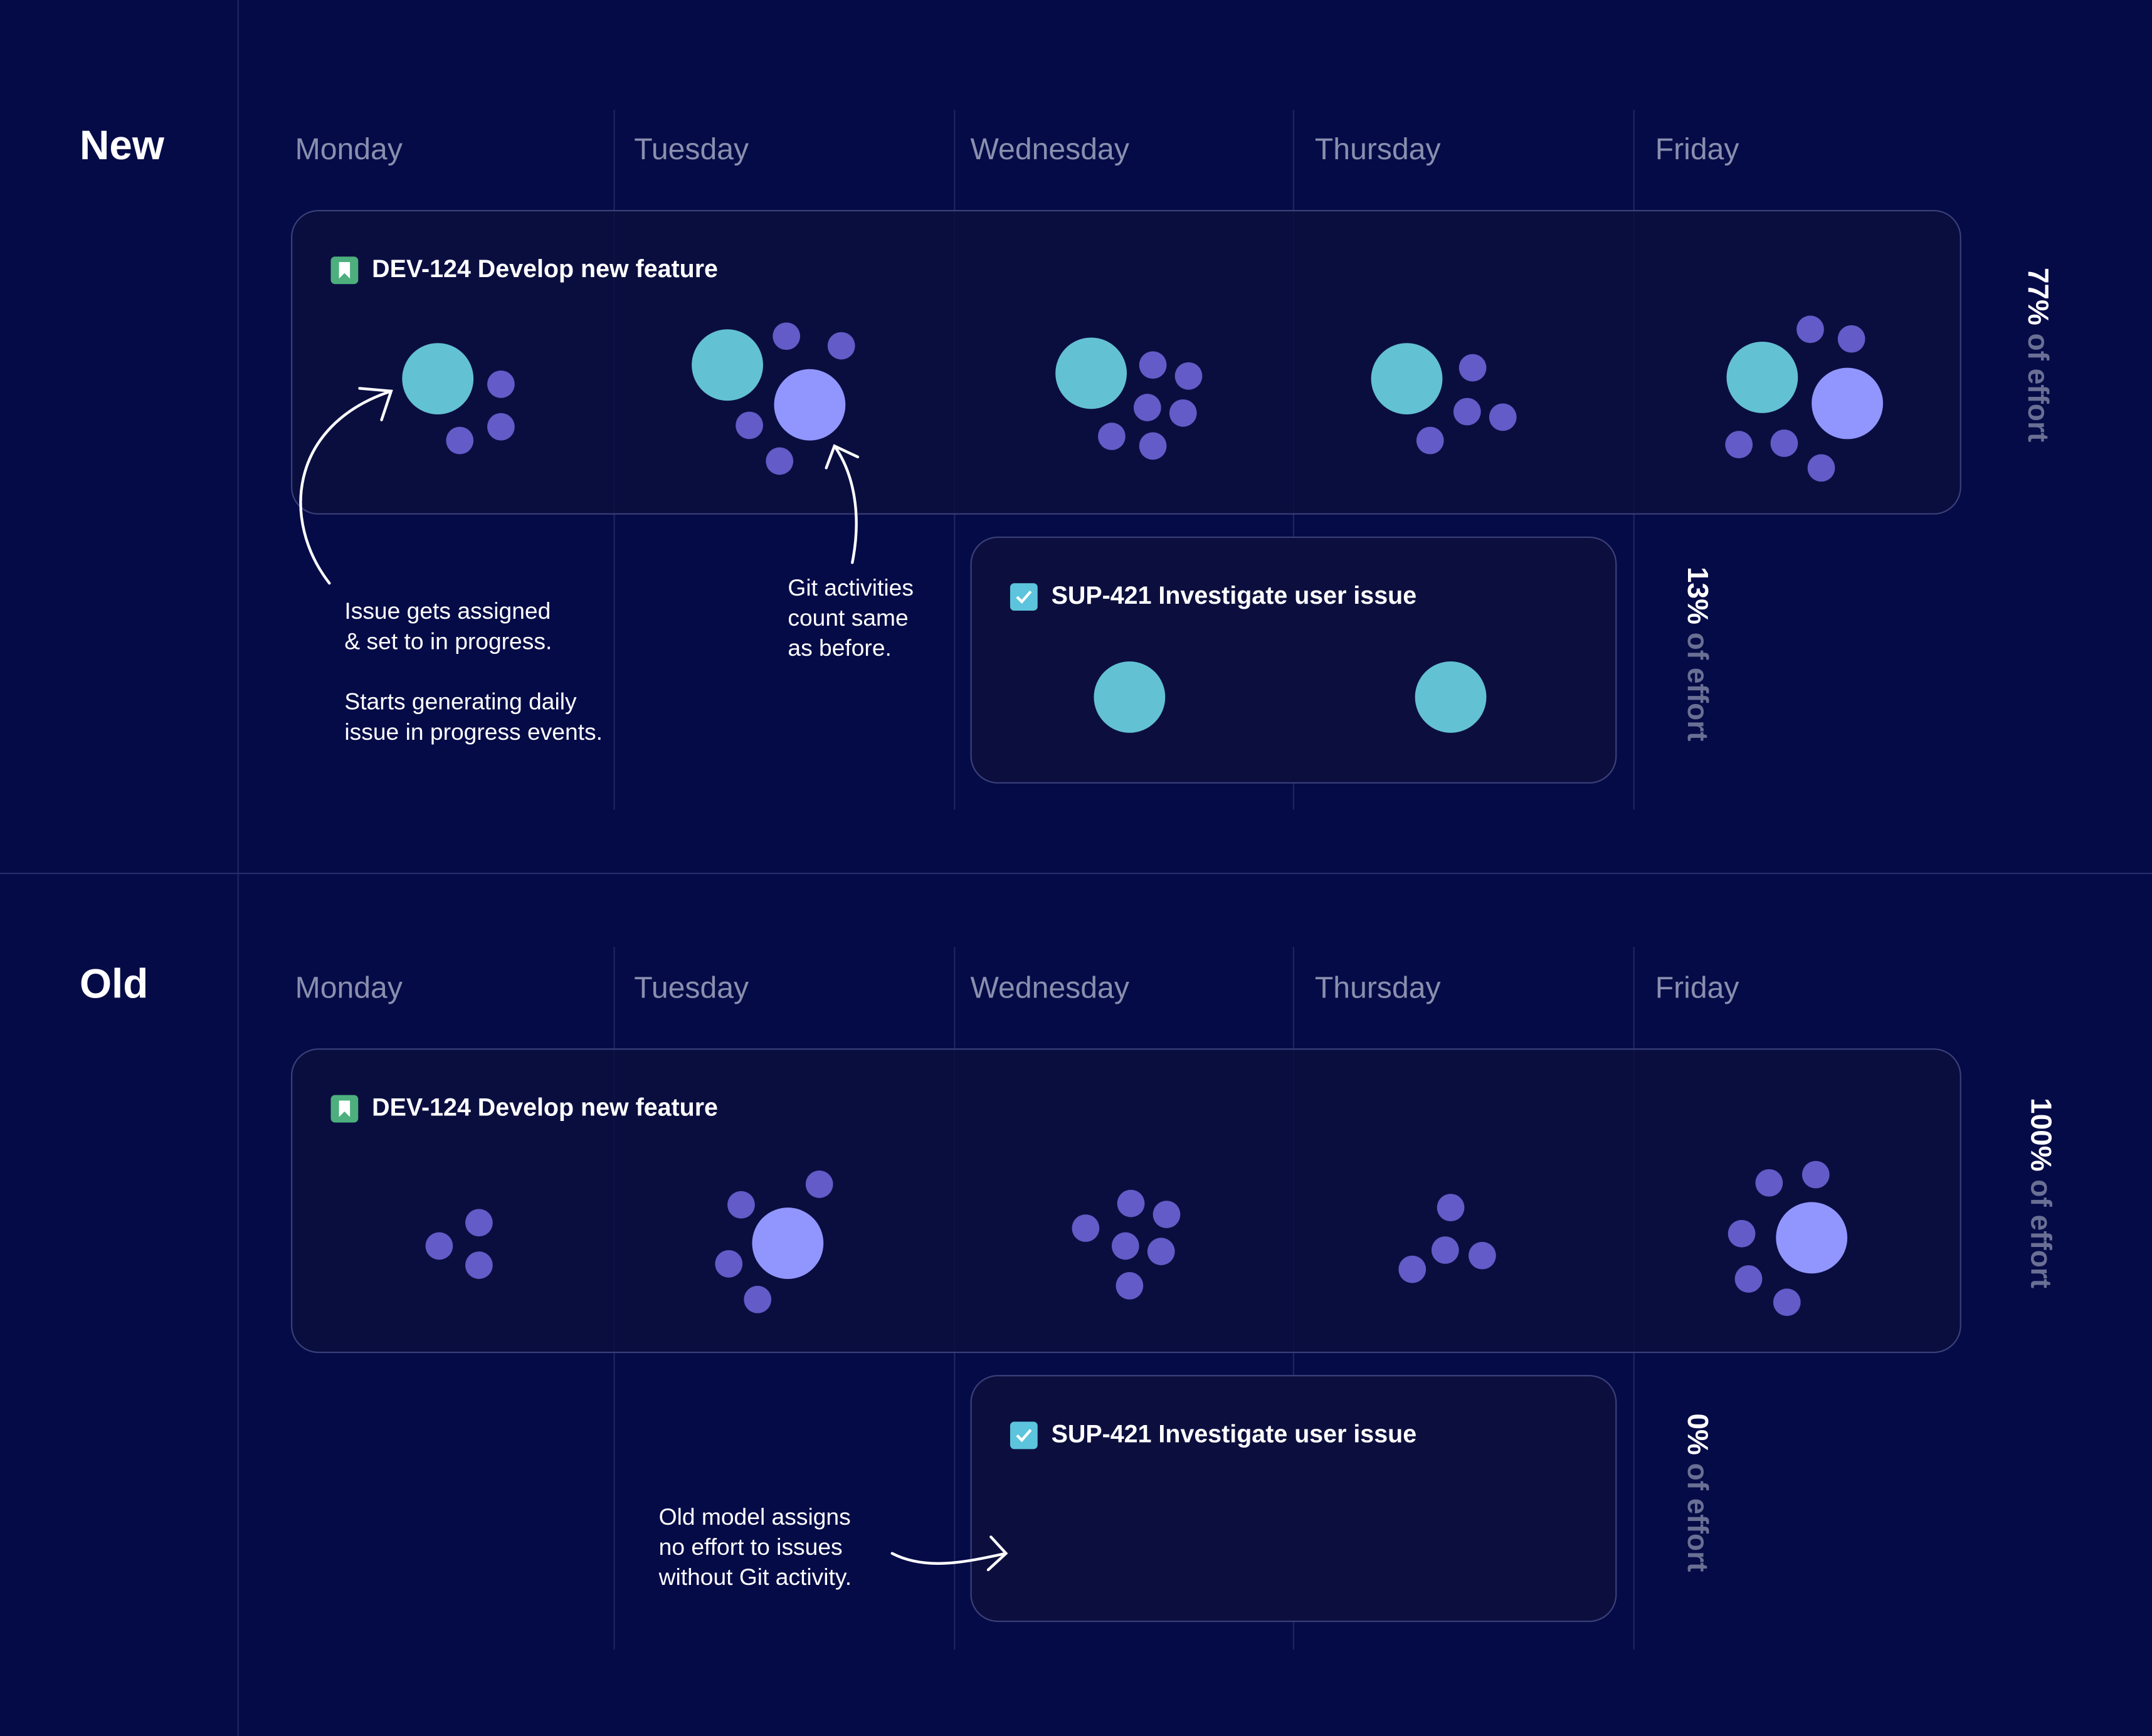 This screenshot has width=2152, height=1736. What do you see at coordinates (851, 618) in the screenshot?
I see `annotation-git-activities: Git activities count same as before.` at bounding box center [851, 618].